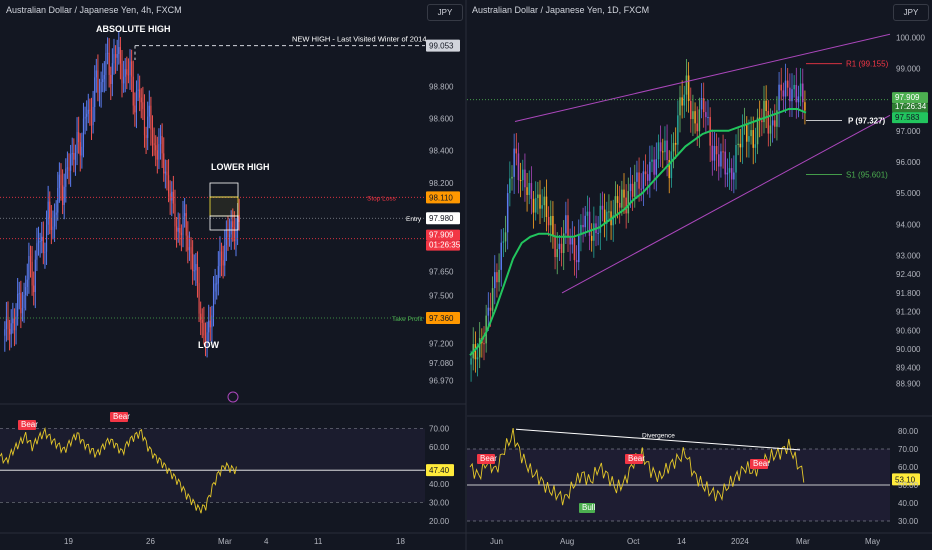 The image size is (932, 550). I want to click on take-profit-price-label-bg, so click(443, 317).